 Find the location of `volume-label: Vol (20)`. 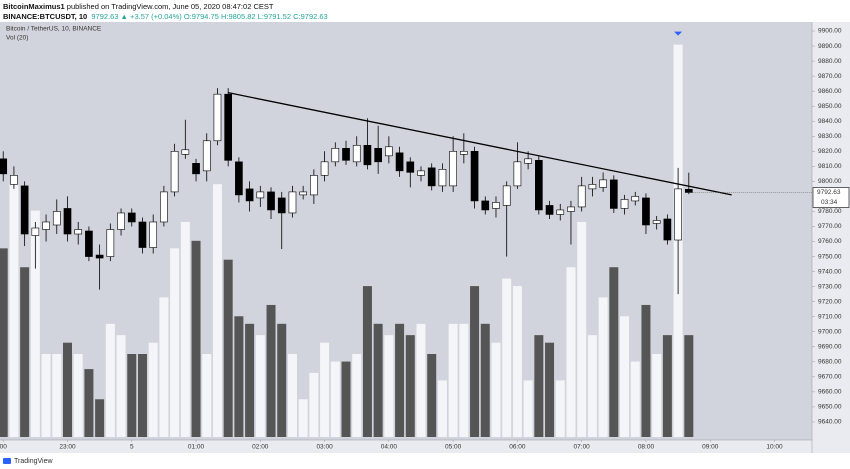

volume-label: Vol (20) is located at coordinates (17, 38).